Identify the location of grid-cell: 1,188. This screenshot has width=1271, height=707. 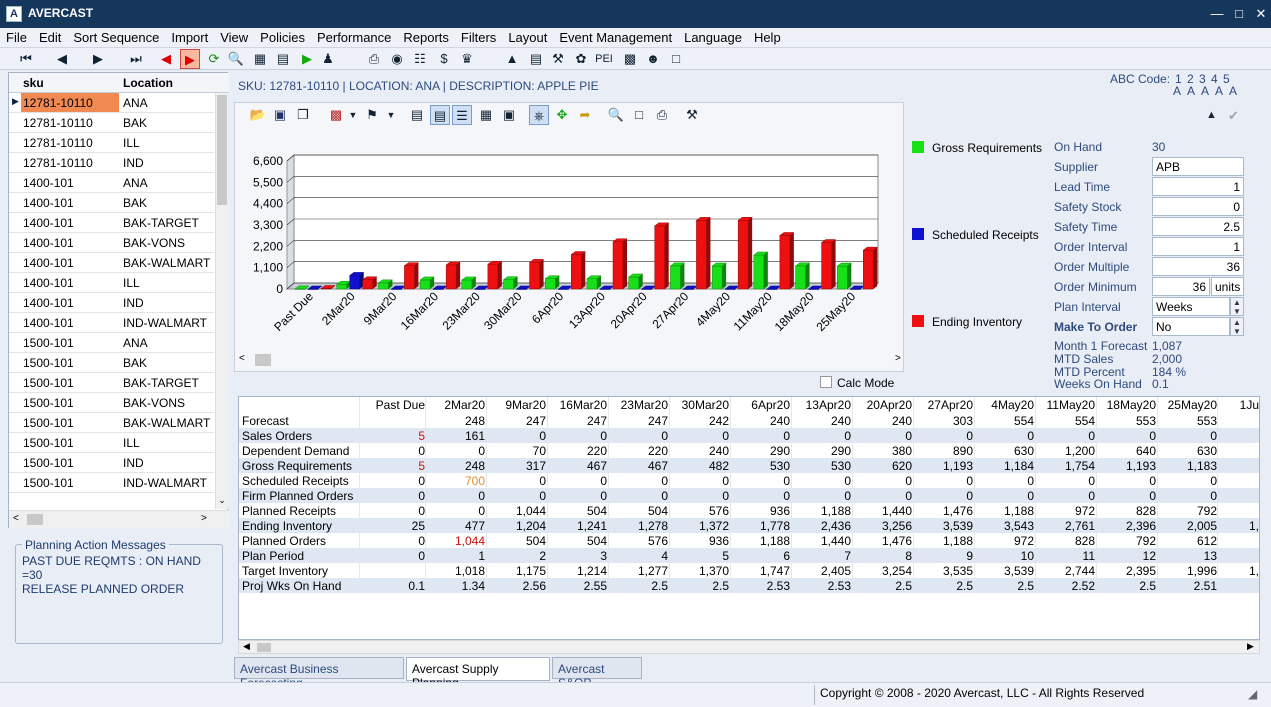
(1018, 511).